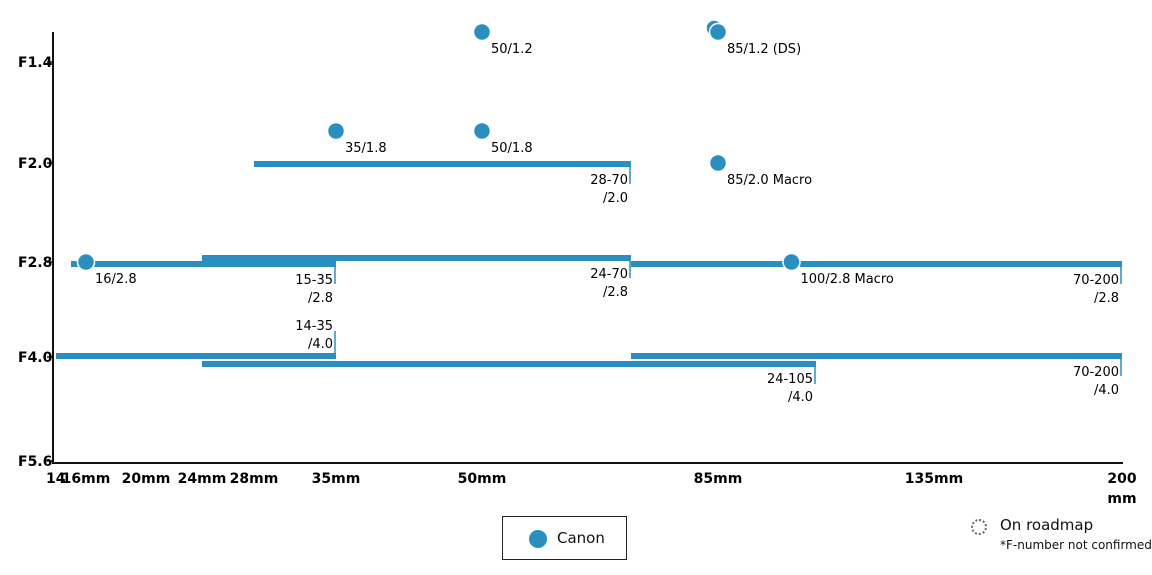 Image resolution: width=1152 pixels, height=575 pixels. Describe the element at coordinates (609, 180) in the screenshot. I see `zoom-bar-28-70-2-0-label-range: 28-70` at that location.